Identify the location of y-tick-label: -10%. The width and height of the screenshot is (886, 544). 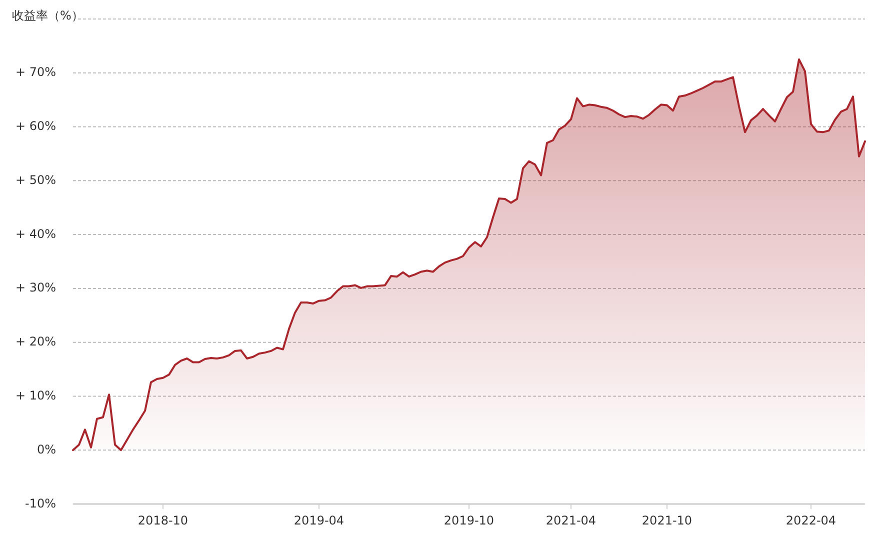
(40, 503).